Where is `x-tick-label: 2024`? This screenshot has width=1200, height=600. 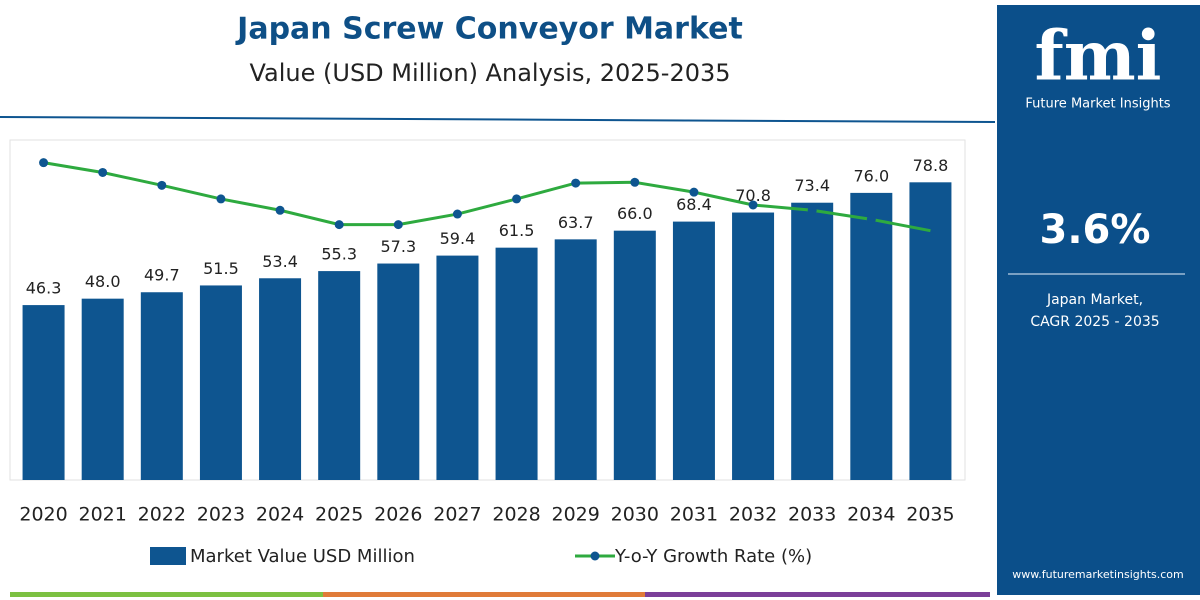
x-tick-label: 2024 is located at coordinates (280, 515).